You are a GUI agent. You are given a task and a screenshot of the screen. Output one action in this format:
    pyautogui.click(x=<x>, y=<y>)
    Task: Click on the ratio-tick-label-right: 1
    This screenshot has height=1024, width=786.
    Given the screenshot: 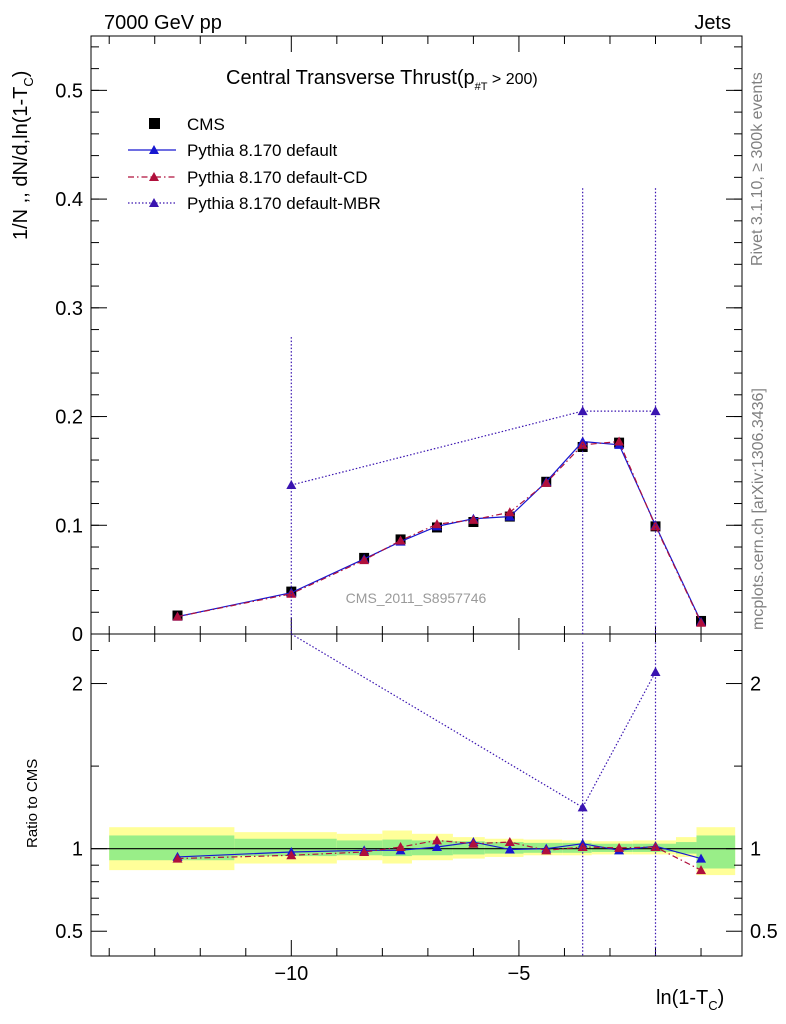 What is the action you would take?
    pyautogui.click(x=755, y=850)
    